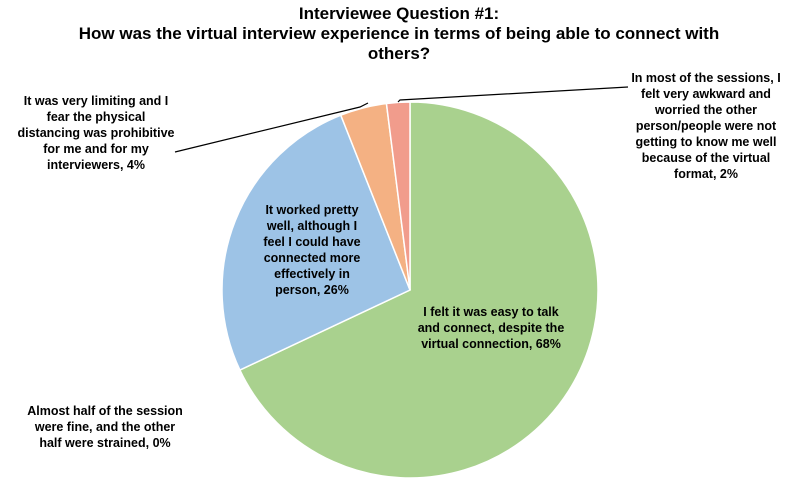 Image resolution: width=798 pixels, height=480 pixels. I want to click on chart-title-line-3: others?, so click(399, 53).